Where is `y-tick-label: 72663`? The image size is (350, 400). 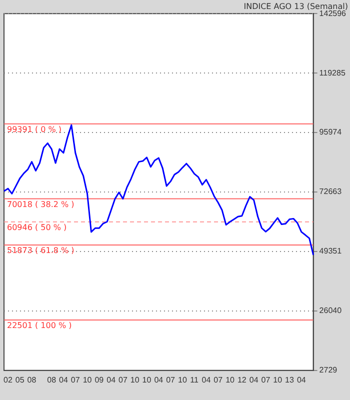 y-tick-label: 72663 is located at coordinates (330, 191).